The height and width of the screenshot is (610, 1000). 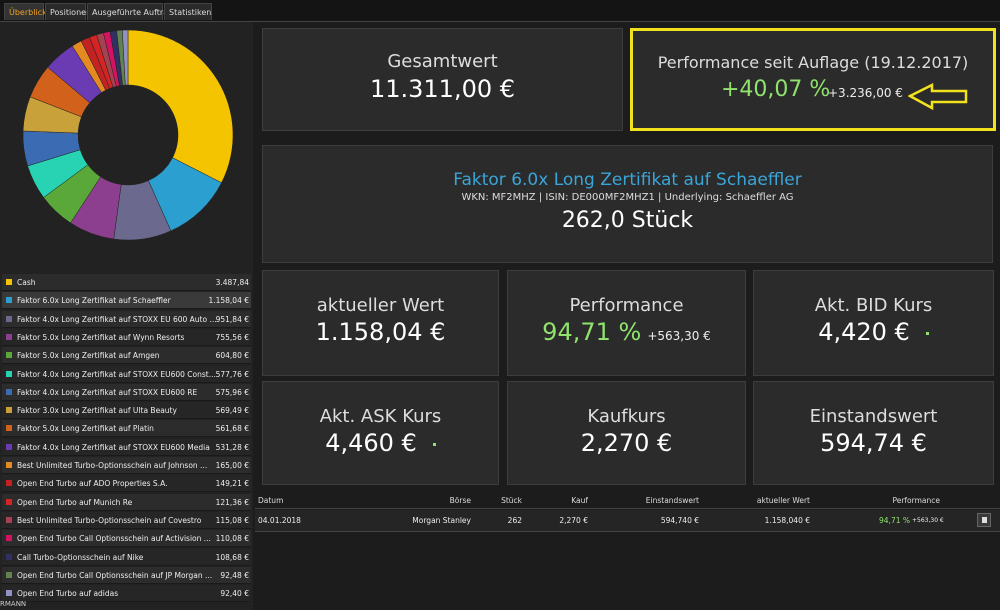 What do you see at coordinates (232, 356) in the screenshot?
I see `holding-value: 604,80 €` at bounding box center [232, 356].